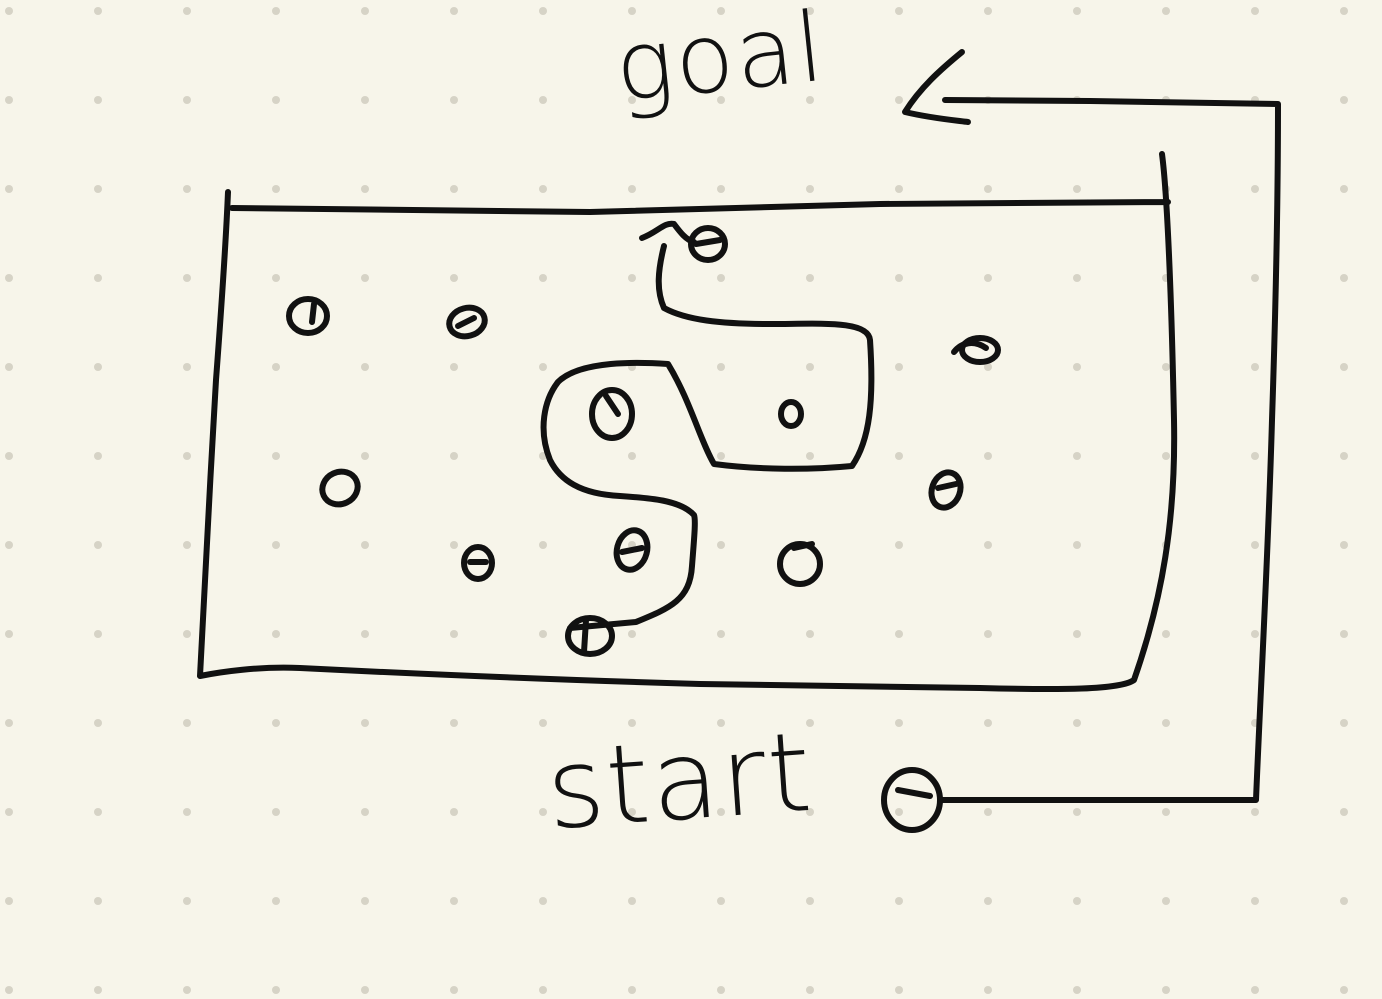 The width and height of the screenshot is (1382, 999). What do you see at coordinates (668, 232) in the screenshot?
I see `inner-path-arrowhead` at bounding box center [668, 232].